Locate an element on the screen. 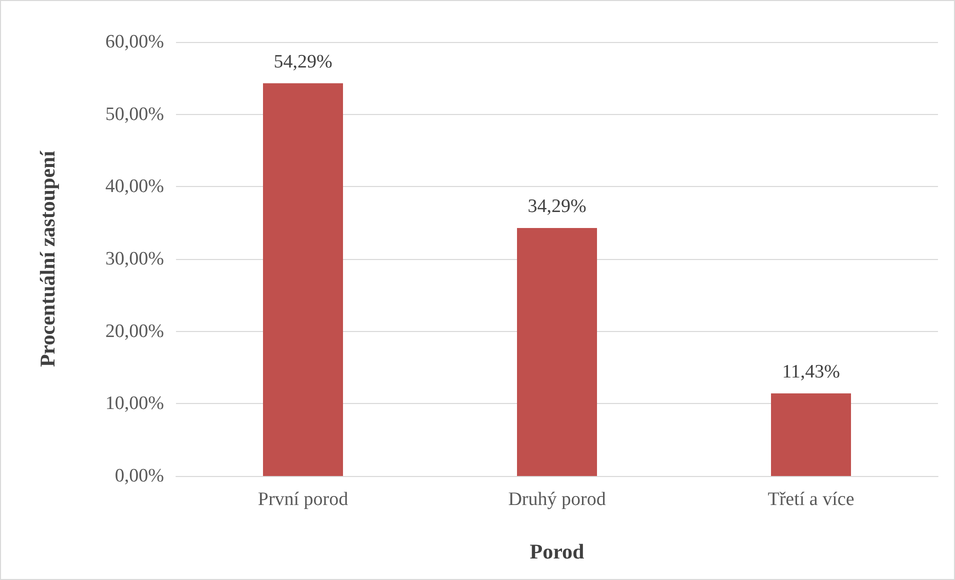  y-tick-label: 10,00% is located at coordinates (134, 403).